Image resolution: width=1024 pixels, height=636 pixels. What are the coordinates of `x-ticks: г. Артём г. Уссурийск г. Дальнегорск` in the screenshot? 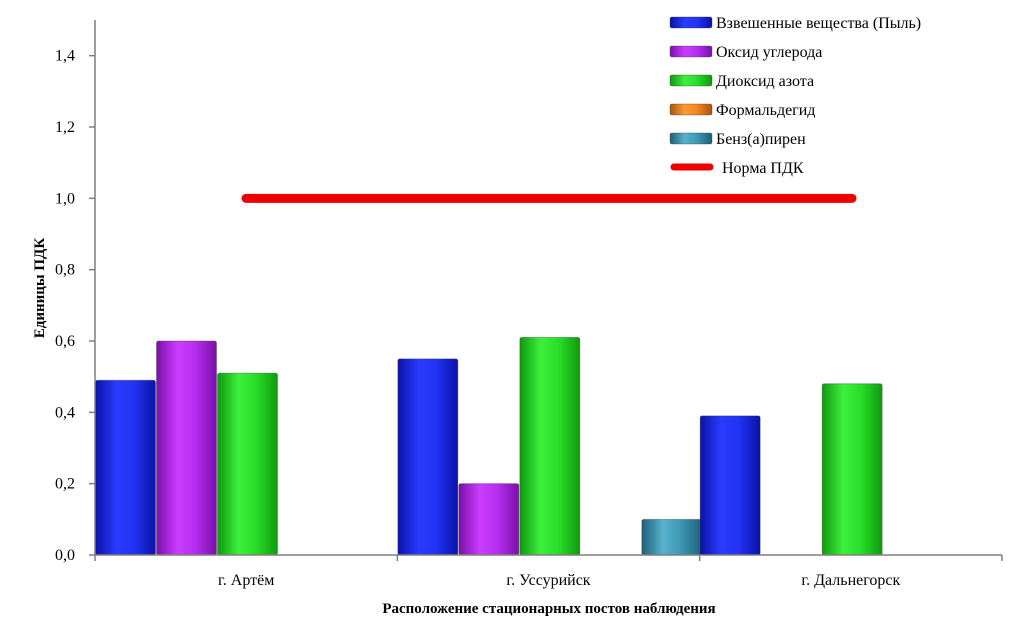 It's located at (548, 572).